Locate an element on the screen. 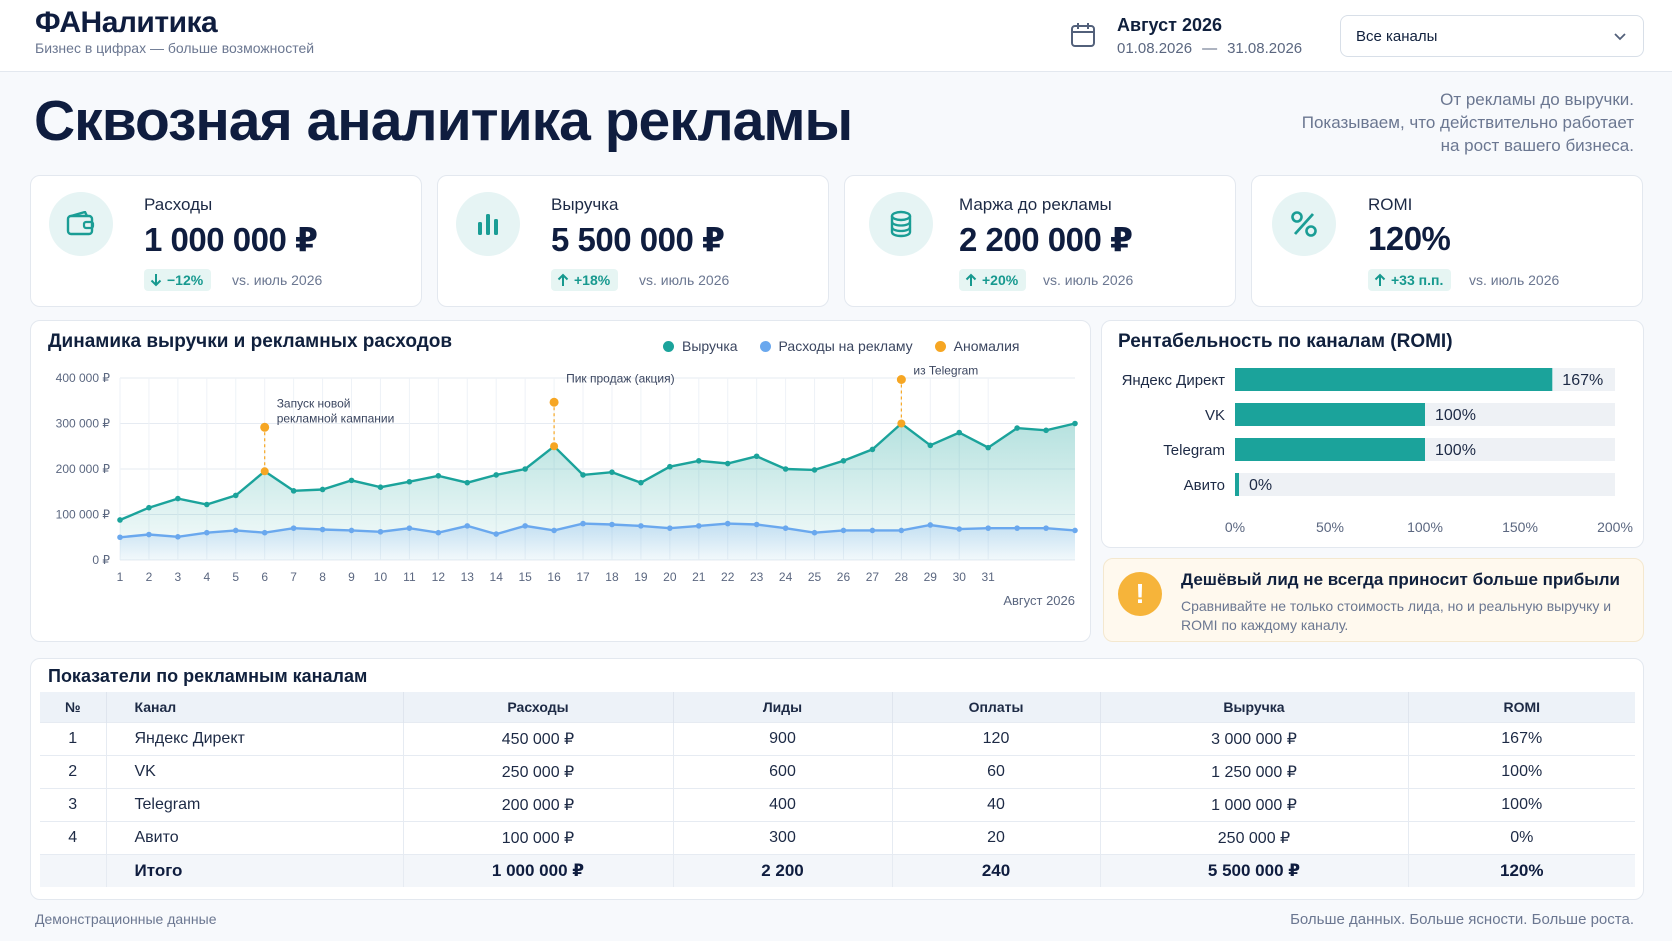  period-range: 01.08.2026 — 31.08.2026 is located at coordinates (1209, 48).